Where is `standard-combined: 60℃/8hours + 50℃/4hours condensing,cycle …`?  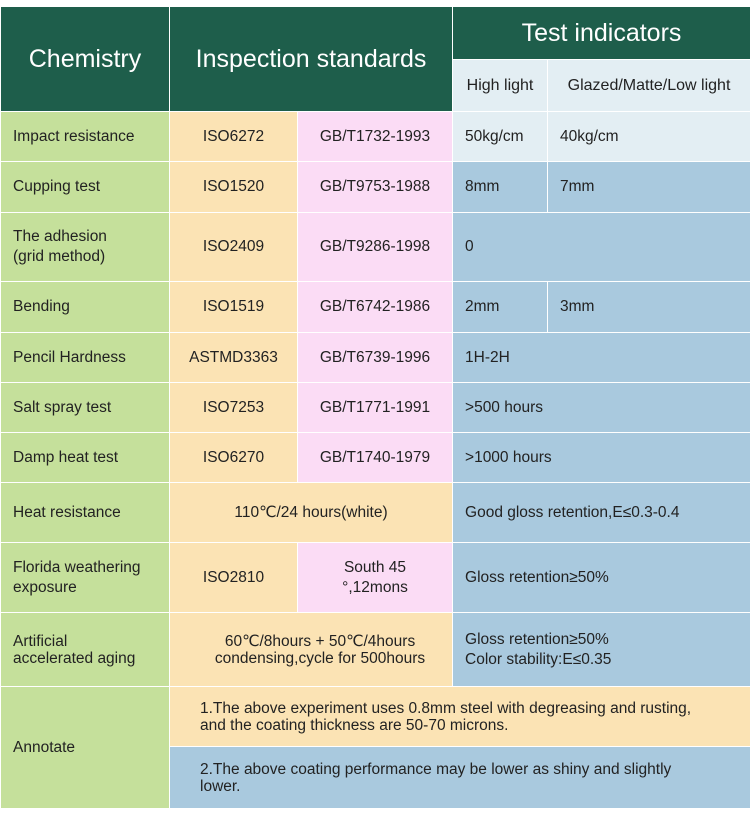
standard-combined: 60℃/8hours + 50℃/4hours condensing,cycle … is located at coordinates (311, 649).